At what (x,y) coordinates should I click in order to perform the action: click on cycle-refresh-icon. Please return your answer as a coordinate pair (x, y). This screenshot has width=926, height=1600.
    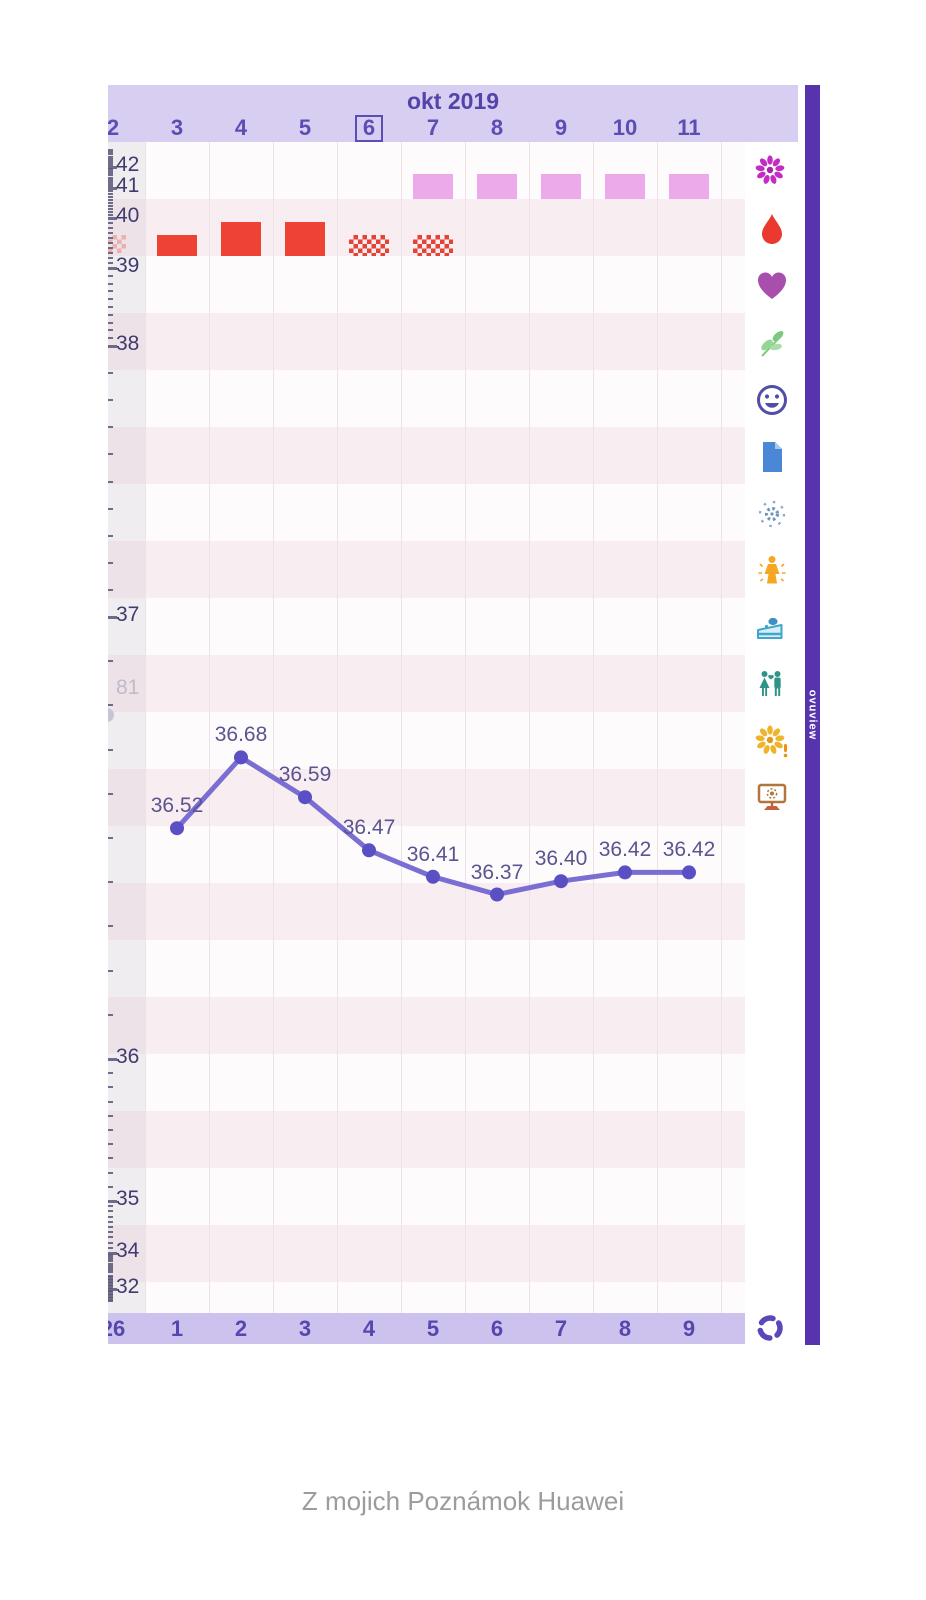
    Looking at the image, I should click on (770, 1328).